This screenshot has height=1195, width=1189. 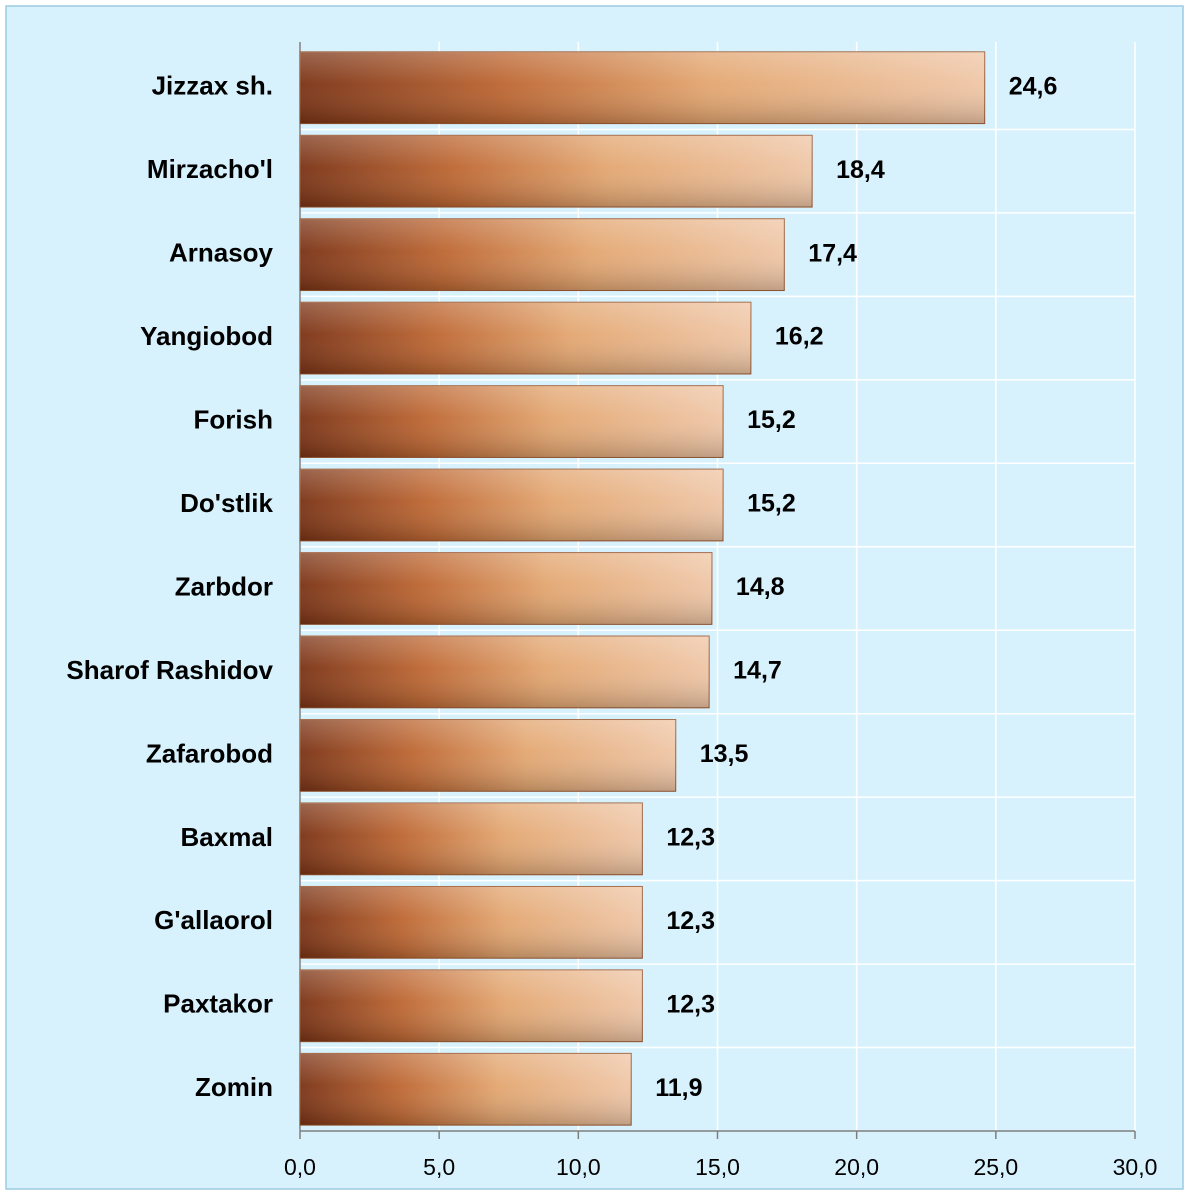 I want to click on y-tick-label: Mirzacho'l, so click(x=210, y=169).